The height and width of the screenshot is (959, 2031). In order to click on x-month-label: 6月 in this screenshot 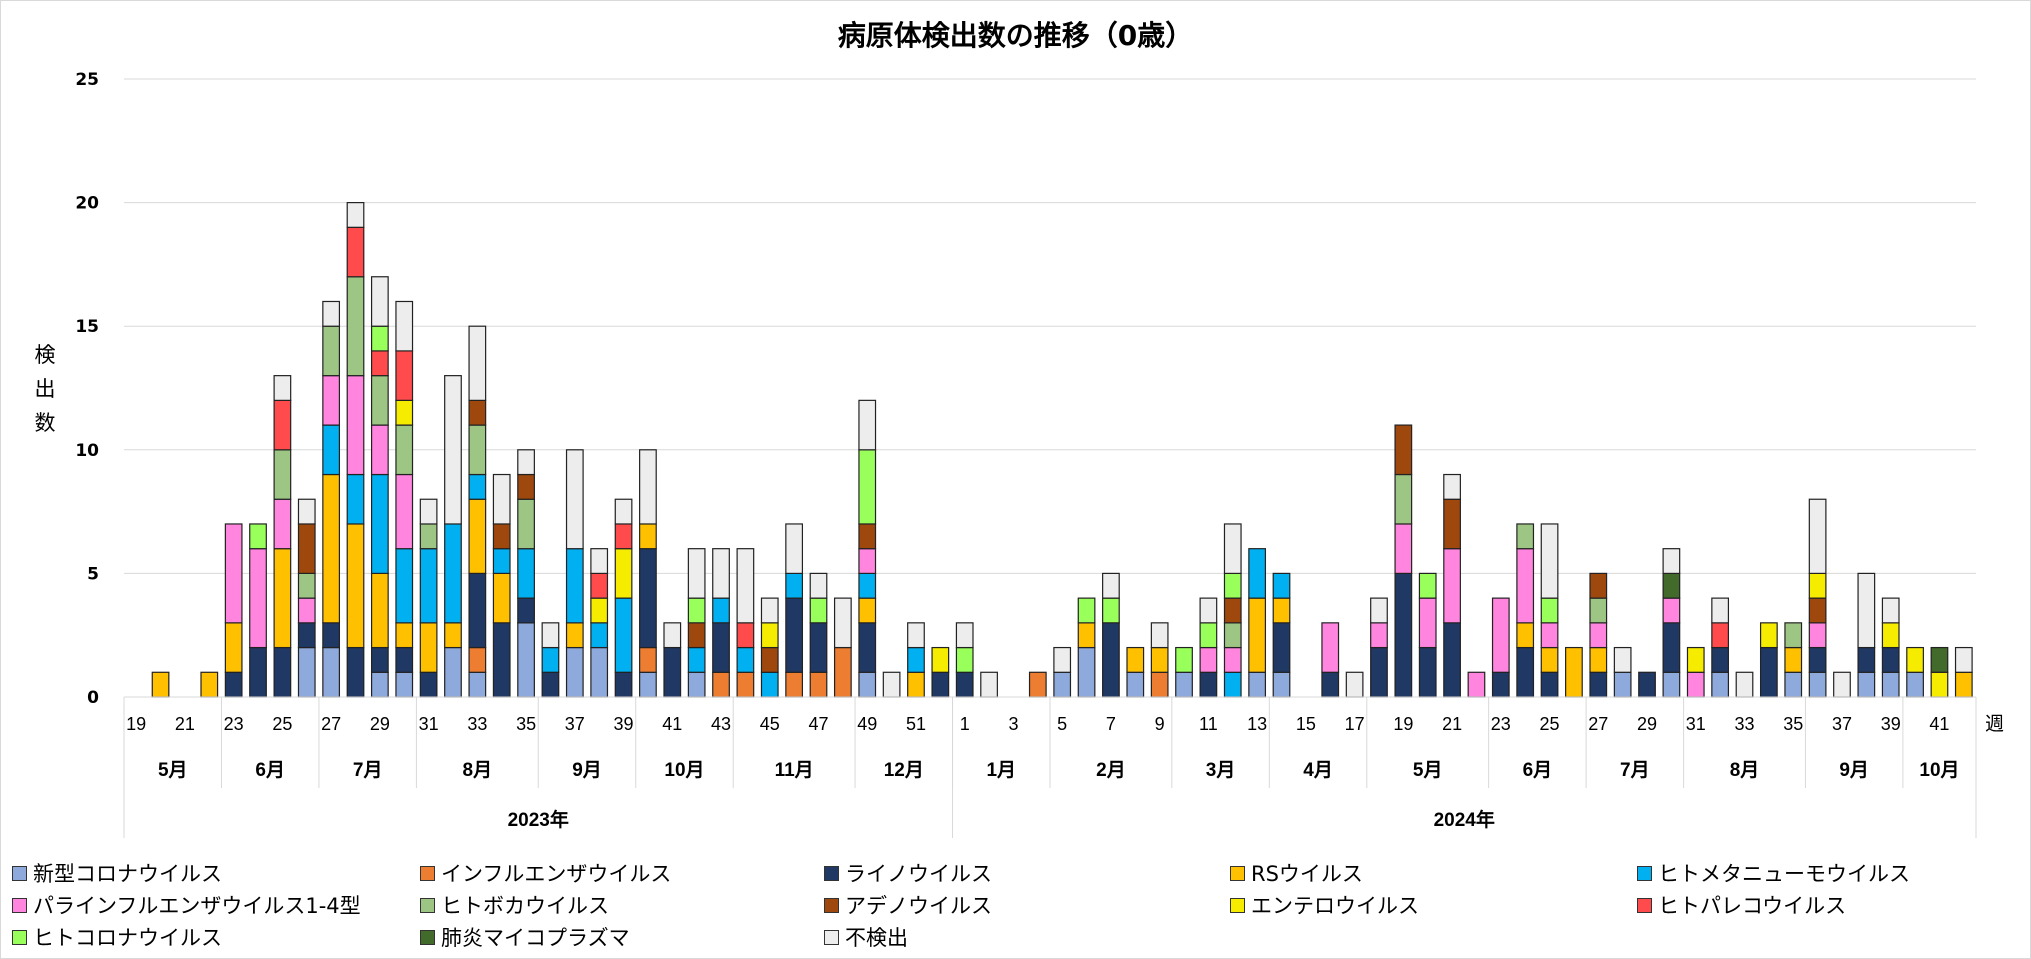, I will do `click(1538, 770)`.